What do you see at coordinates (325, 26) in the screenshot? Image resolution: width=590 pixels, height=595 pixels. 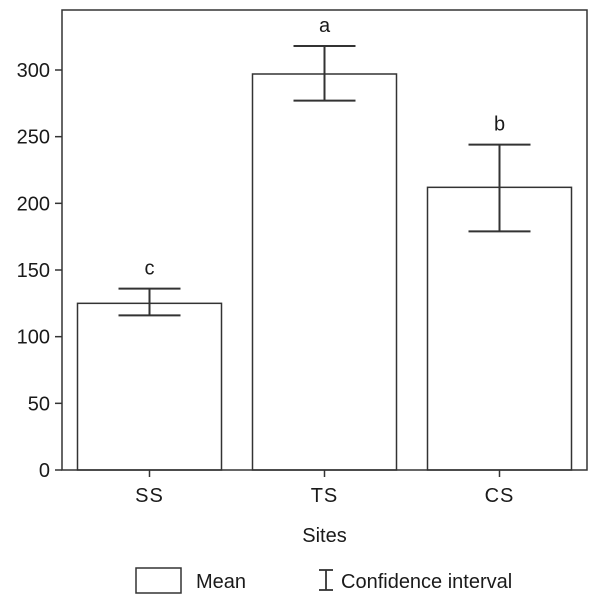 I see `significance-label-ts: a` at bounding box center [325, 26].